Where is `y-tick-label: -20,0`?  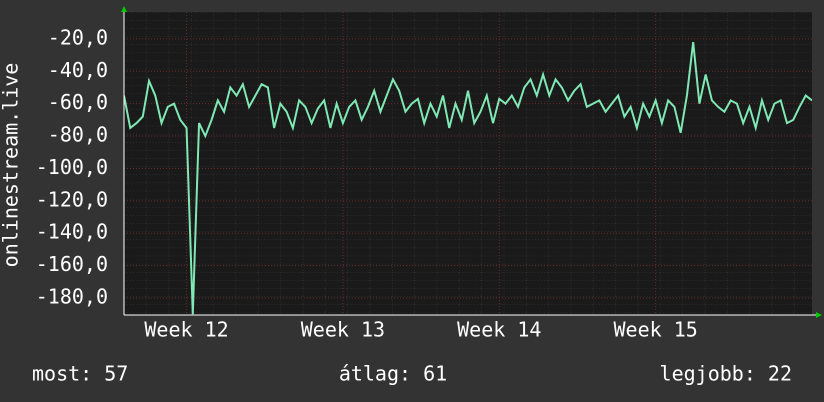
y-tick-label: -20,0 is located at coordinates (78, 37).